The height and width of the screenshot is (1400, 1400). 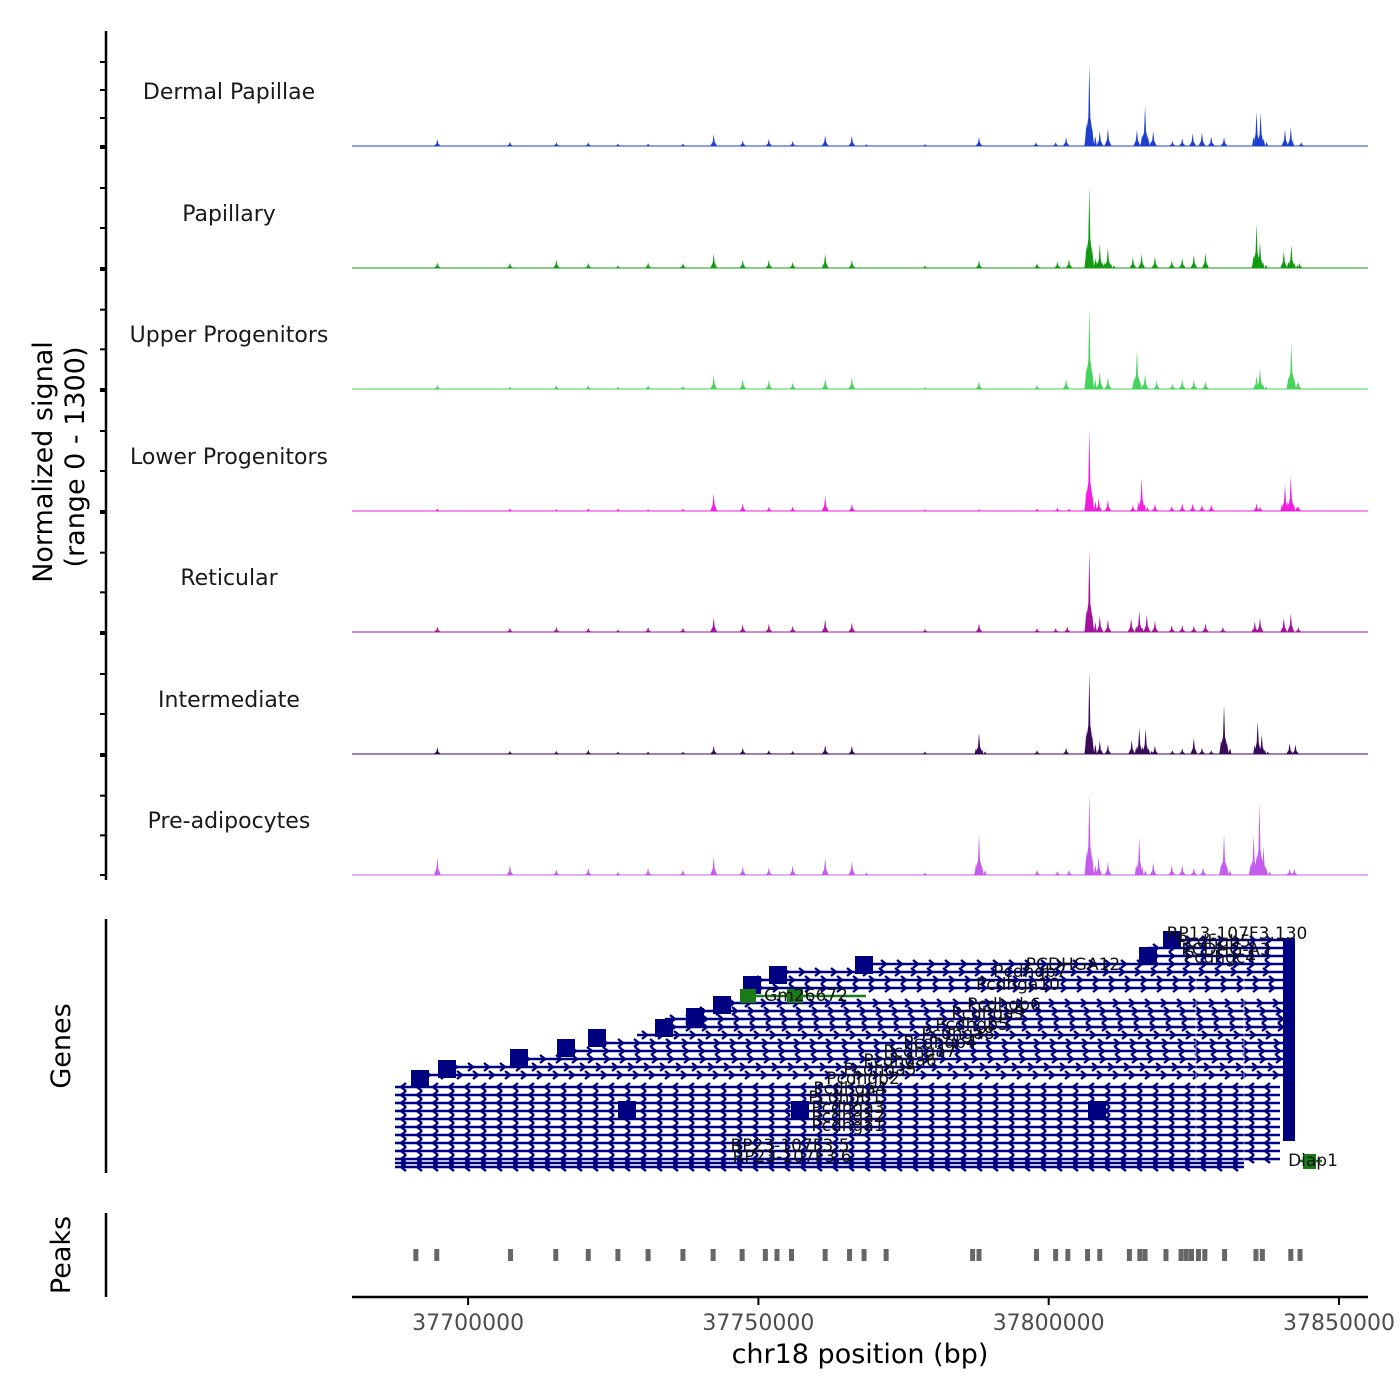 I want to click on x-tick-label: 37700000, so click(x=468, y=1323).